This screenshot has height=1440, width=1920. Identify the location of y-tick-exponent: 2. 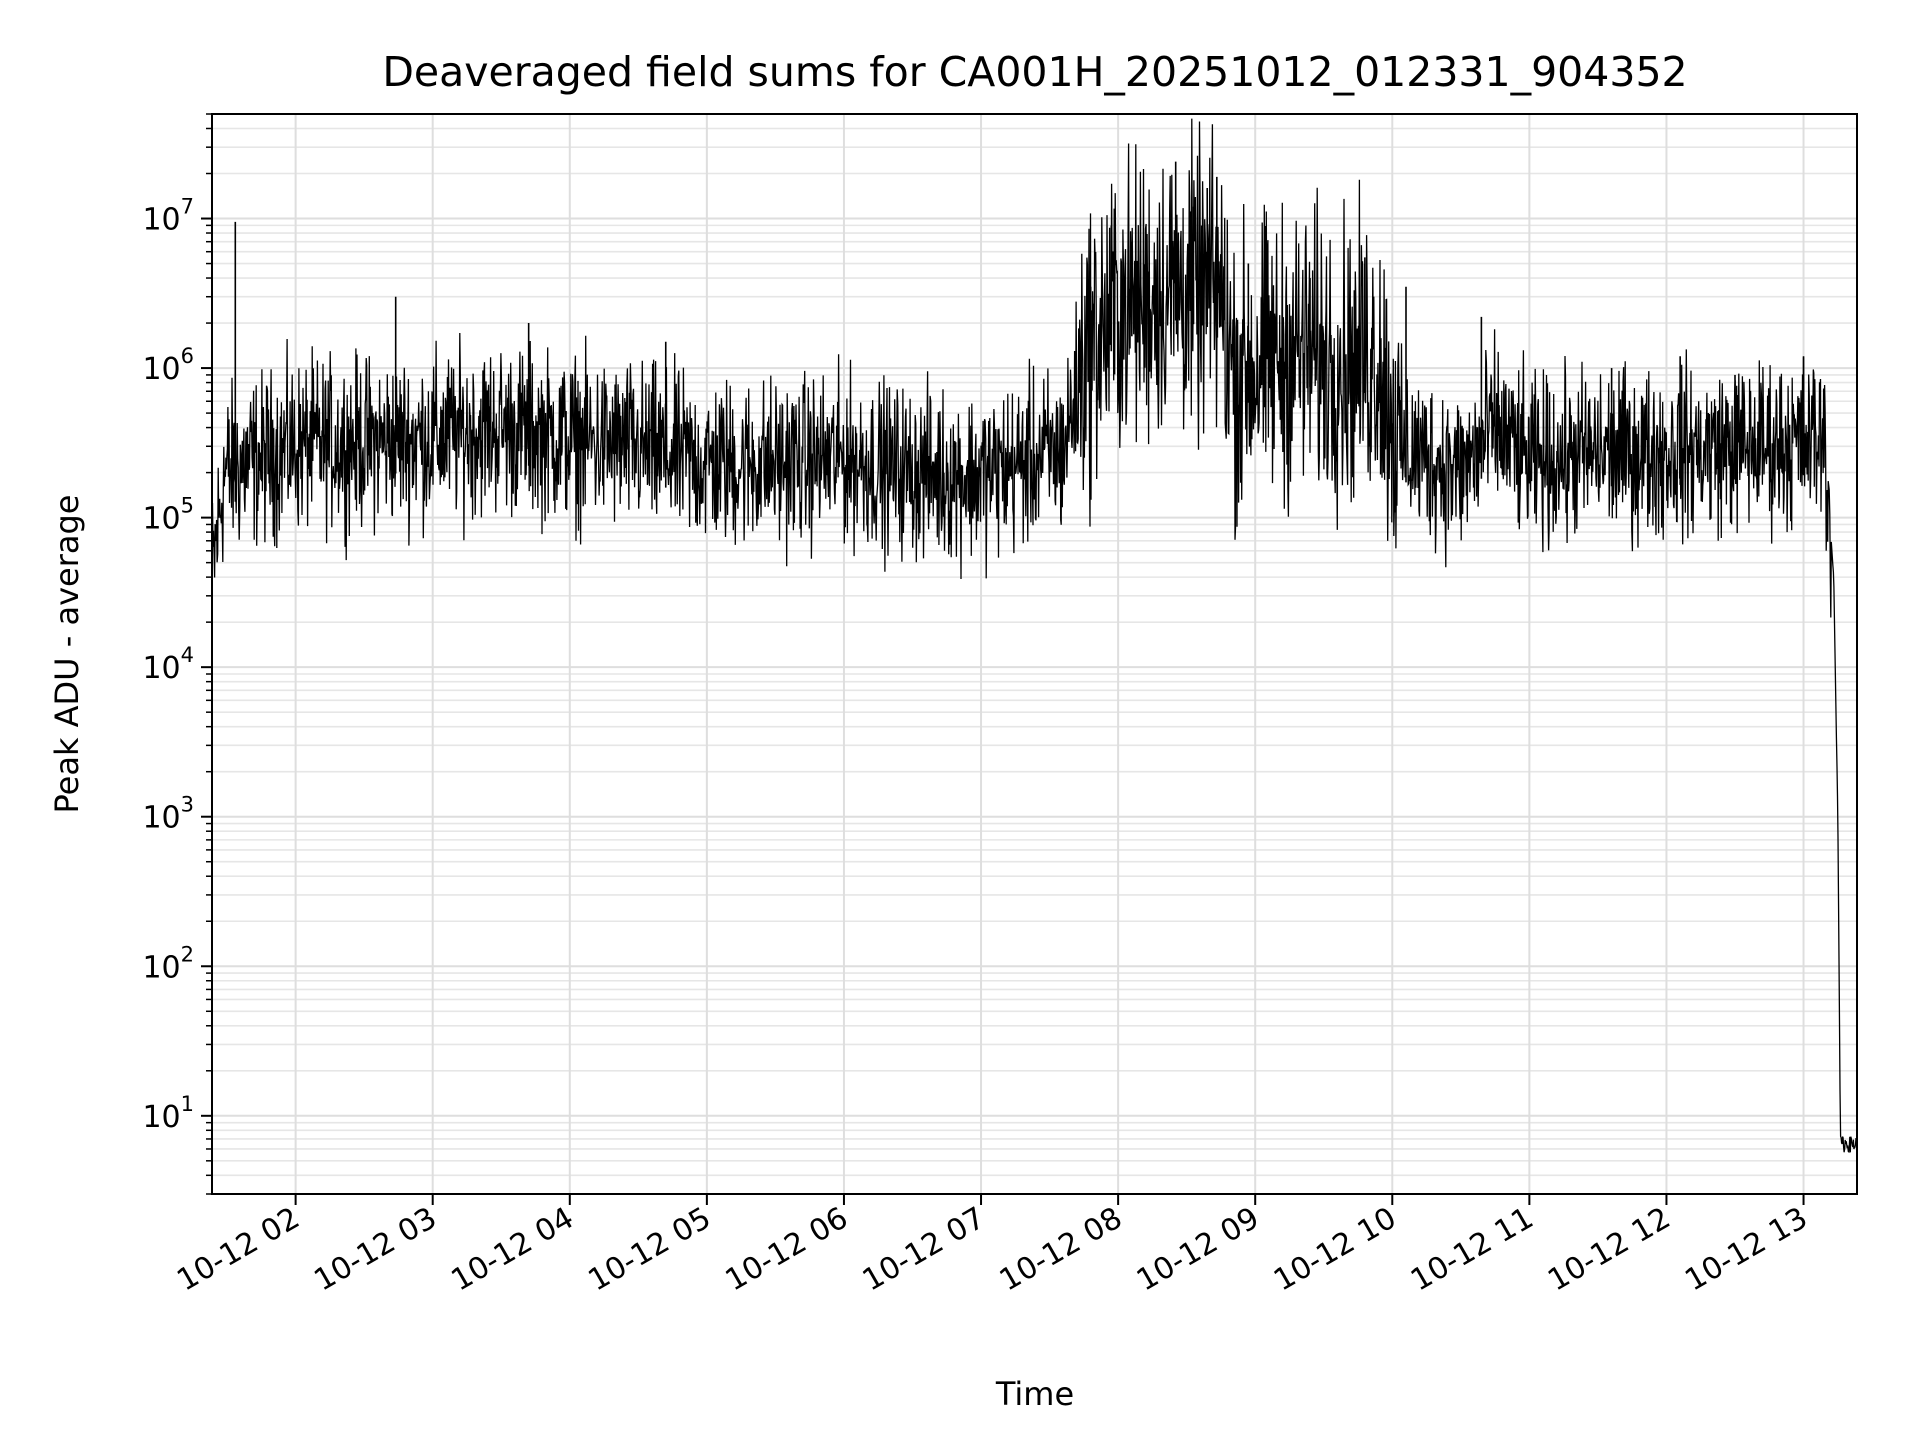
(187, 954).